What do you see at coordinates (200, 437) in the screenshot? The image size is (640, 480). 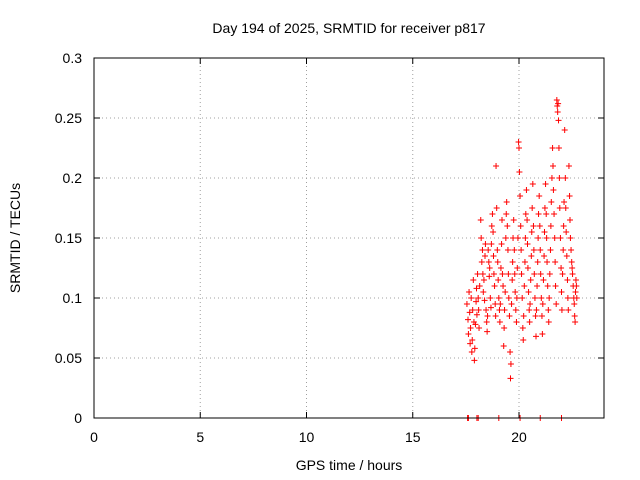 I see `x-tick-label: 5` at bounding box center [200, 437].